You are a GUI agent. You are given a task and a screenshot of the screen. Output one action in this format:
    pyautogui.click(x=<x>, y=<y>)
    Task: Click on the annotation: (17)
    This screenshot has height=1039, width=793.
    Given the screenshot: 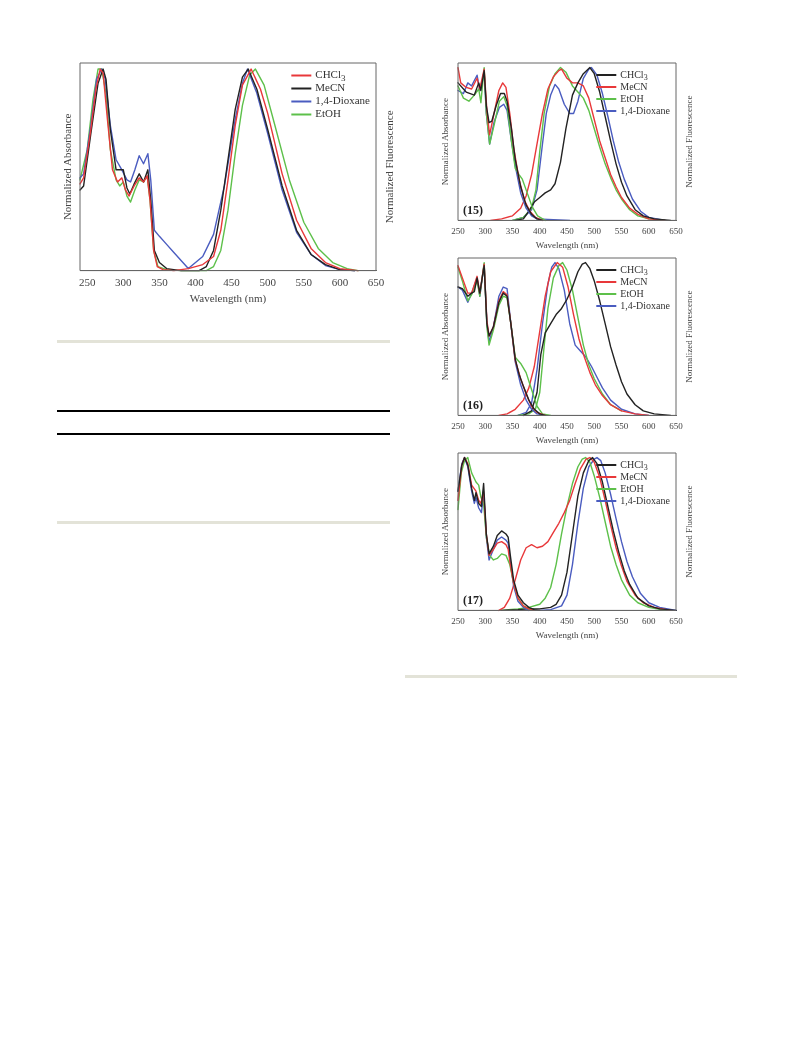 What is the action you would take?
    pyautogui.click(x=473, y=600)
    